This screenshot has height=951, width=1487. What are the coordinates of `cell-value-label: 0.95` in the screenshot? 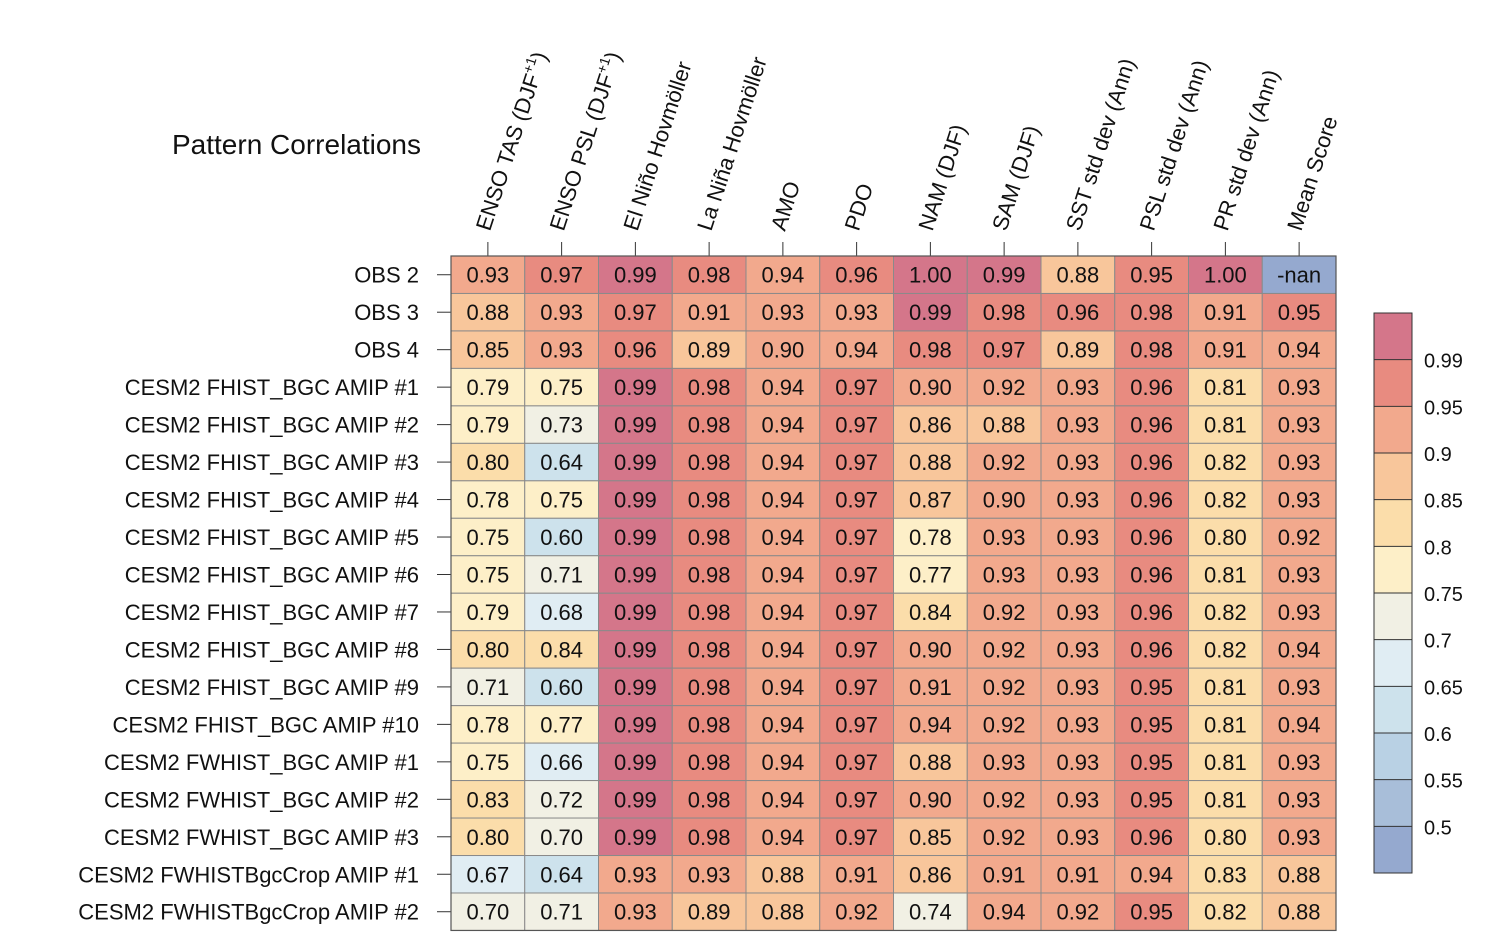 It's located at (1151, 762).